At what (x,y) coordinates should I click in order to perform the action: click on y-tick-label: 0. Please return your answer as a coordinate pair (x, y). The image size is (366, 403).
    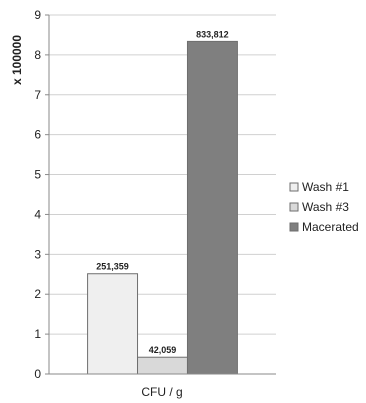
    Looking at the image, I should click on (37, 374).